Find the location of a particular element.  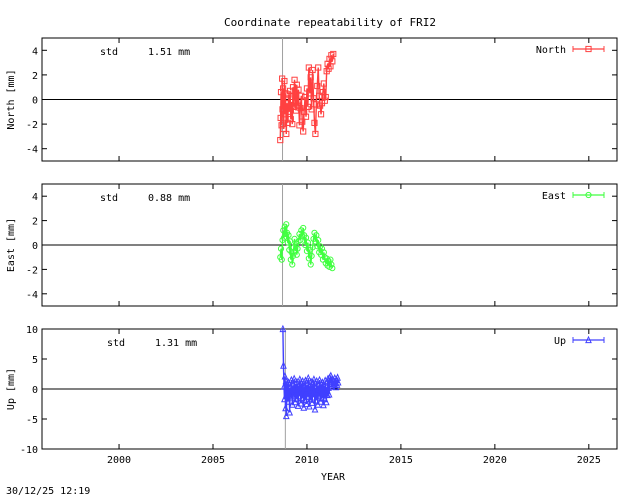

legend-label: Up is located at coordinates (560, 341).